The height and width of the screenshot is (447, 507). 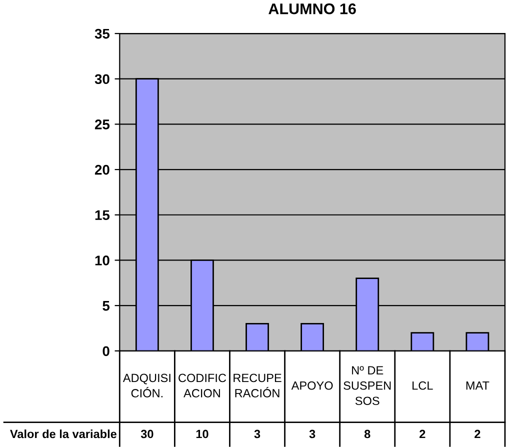 What do you see at coordinates (312, 385) in the screenshot?
I see `x-tick-label: APOYO` at bounding box center [312, 385].